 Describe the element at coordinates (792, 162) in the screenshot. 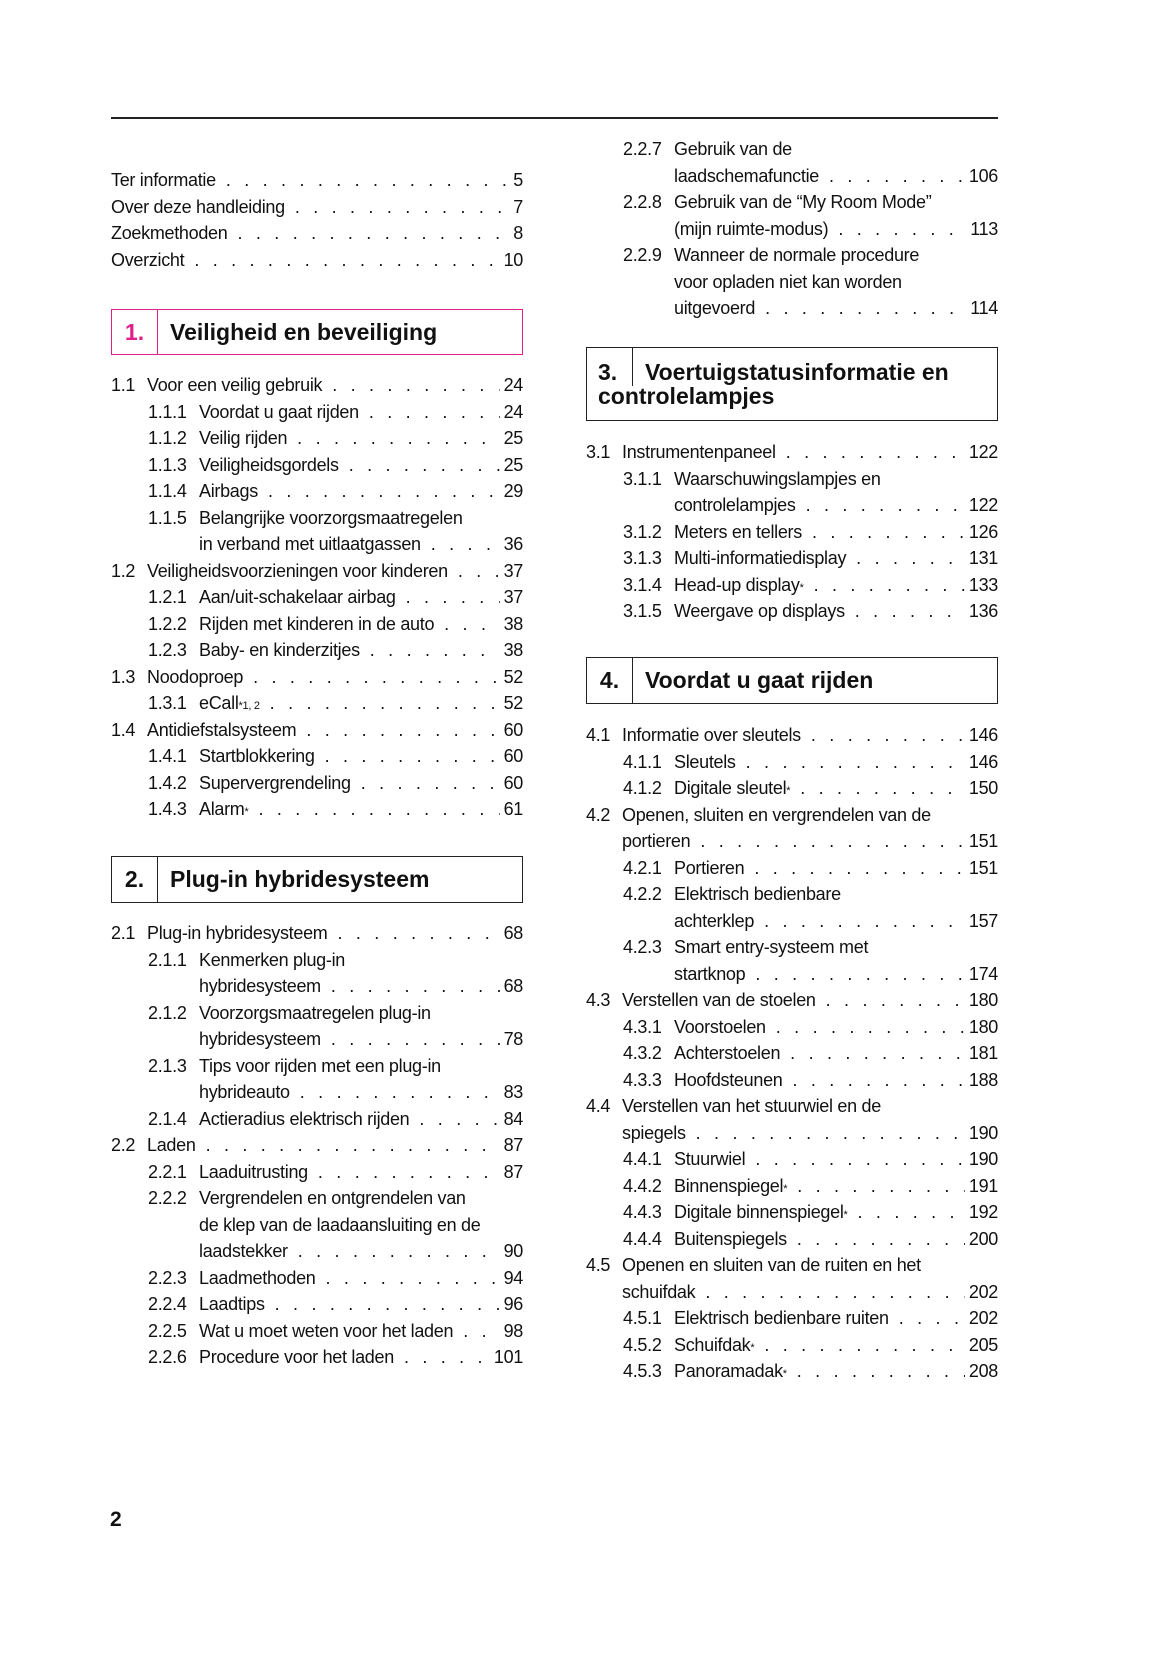

I see `toc-entry: 2.2.7 Gebruik van de laadschemafunctie 106` at that location.